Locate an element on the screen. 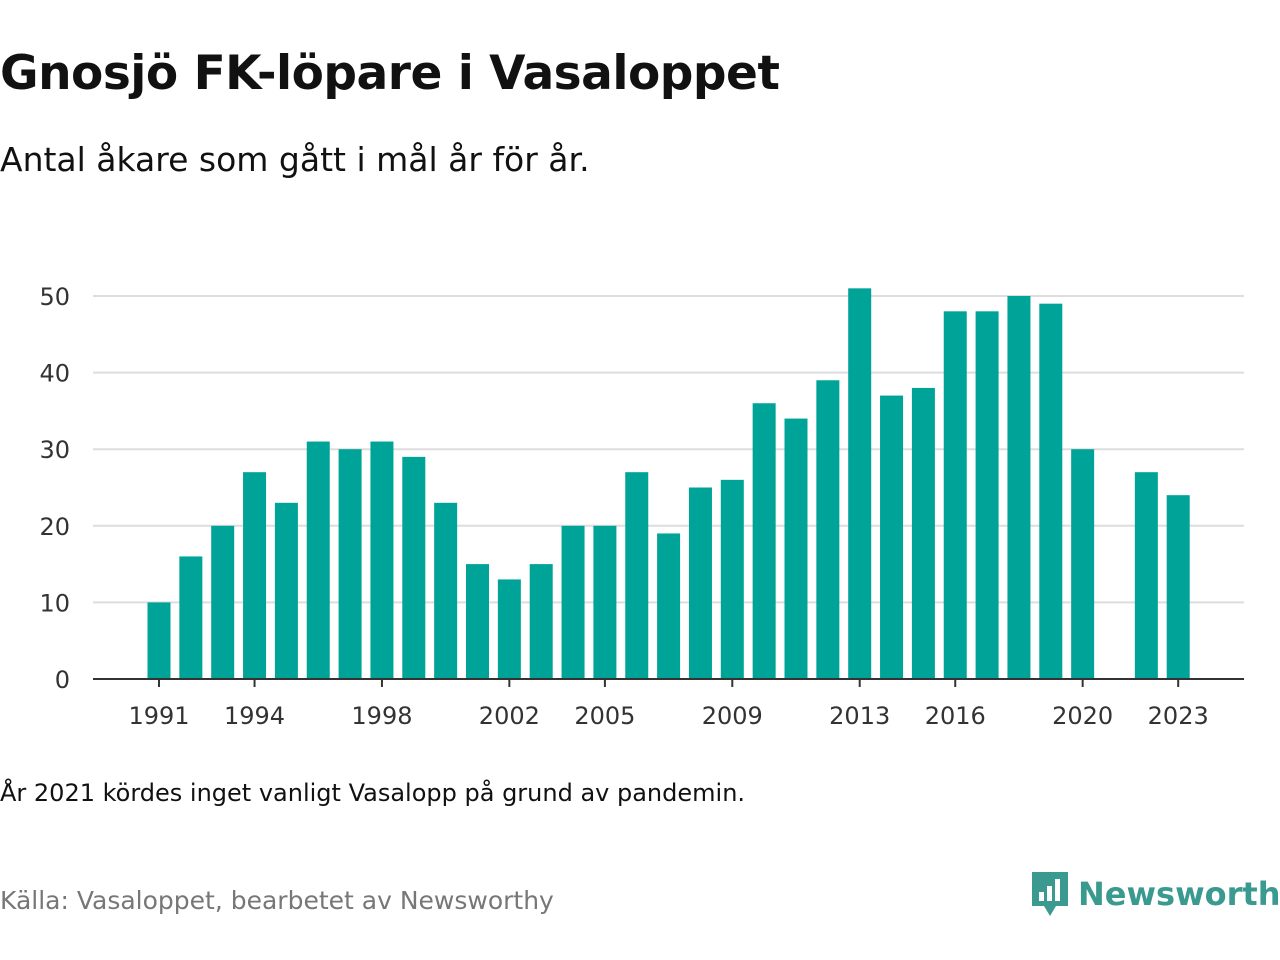 This screenshot has width=1280, height=960. bar-2001 is located at coordinates (477, 621).